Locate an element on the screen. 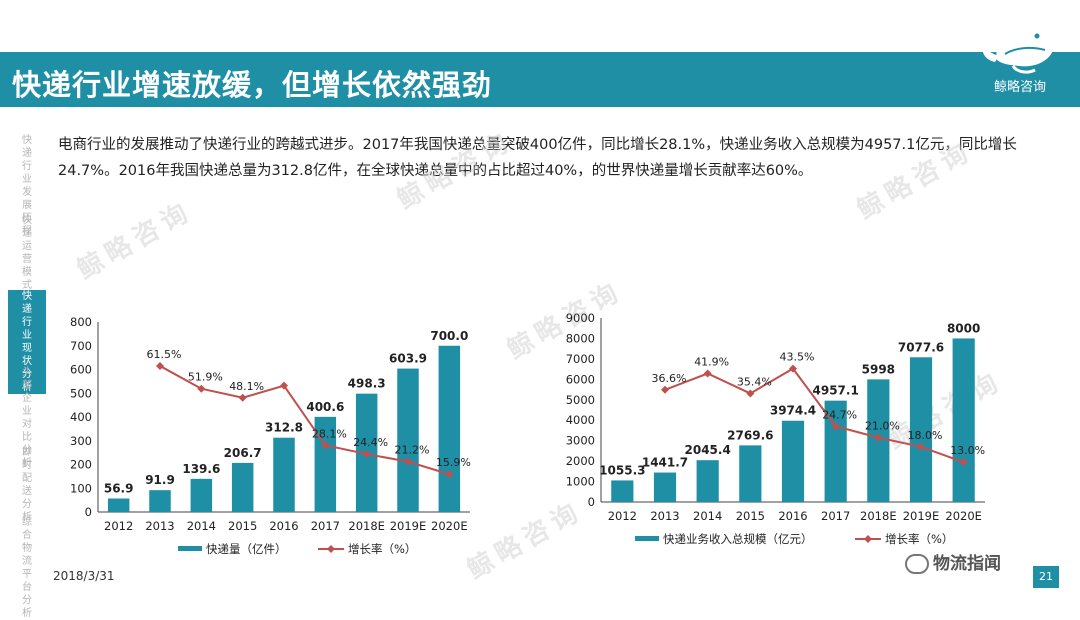 This screenshot has height=620, width=1080. rate-value-label: 48.1% is located at coordinates (246, 386).